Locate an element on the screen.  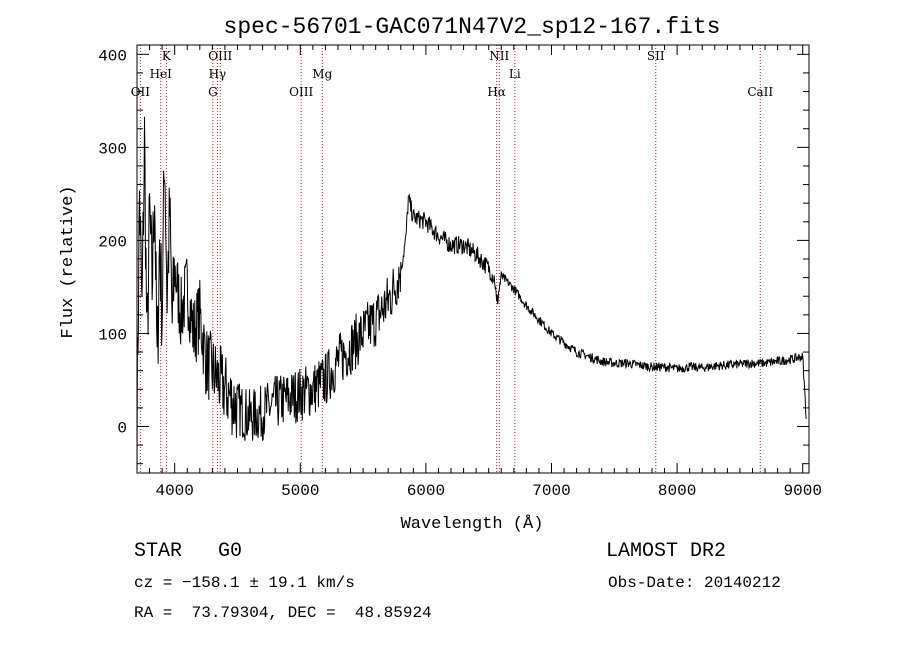
y-tick-label-0: 0 is located at coordinates (122, 428).